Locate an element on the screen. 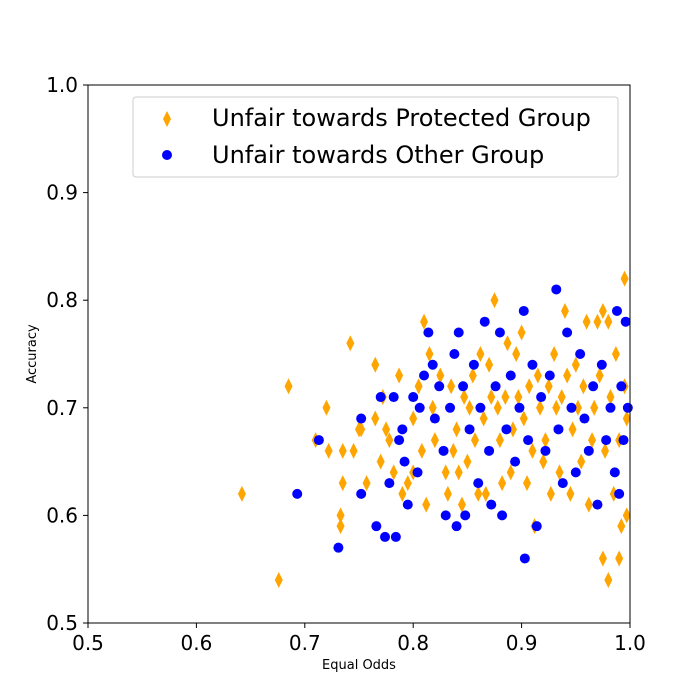  legend-marker-protected is located at coordinates (167, 119).